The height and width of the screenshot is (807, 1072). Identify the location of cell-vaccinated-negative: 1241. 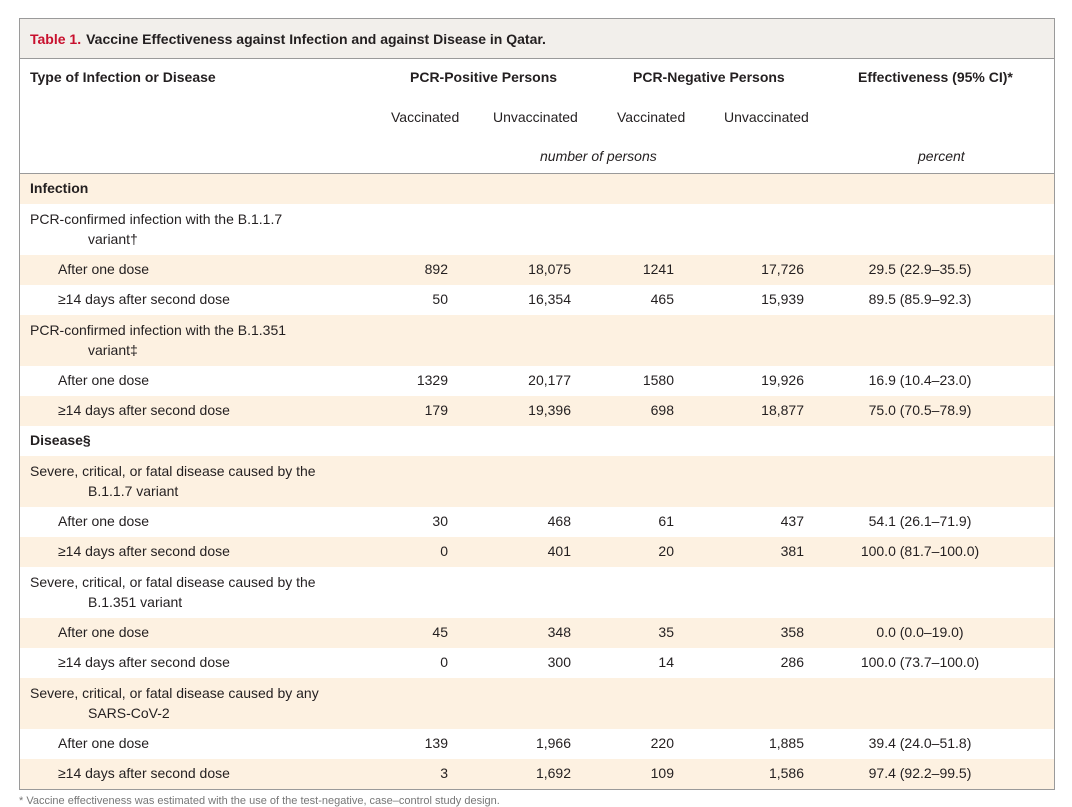
(658, 269).